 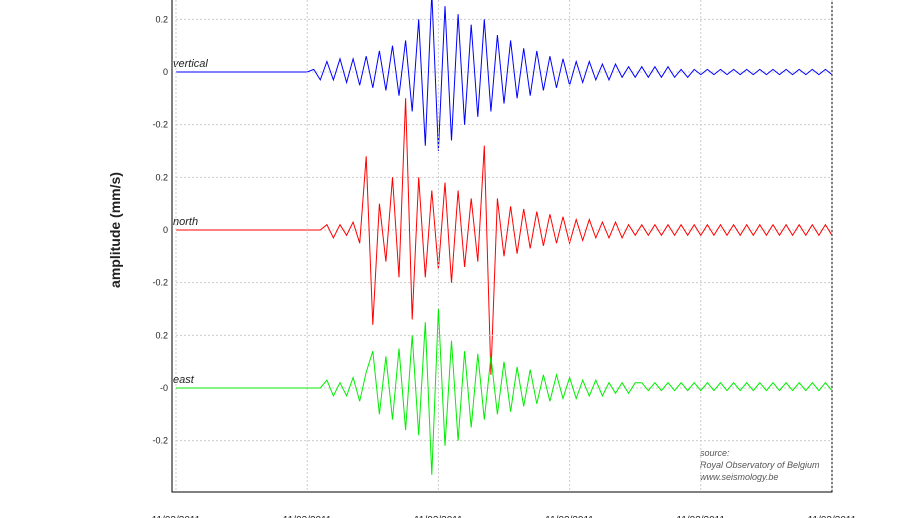 I want to click on source-text: www.seismology.be, so click(x=739, y=477).